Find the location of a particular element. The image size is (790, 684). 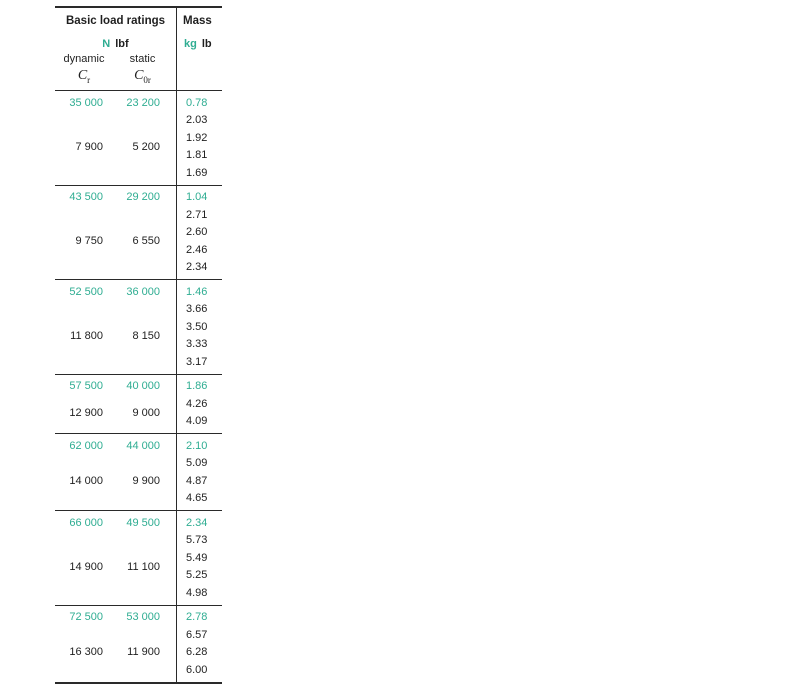

newton-values-row: 57 500 40 000 is located at coordinates (115, 387).